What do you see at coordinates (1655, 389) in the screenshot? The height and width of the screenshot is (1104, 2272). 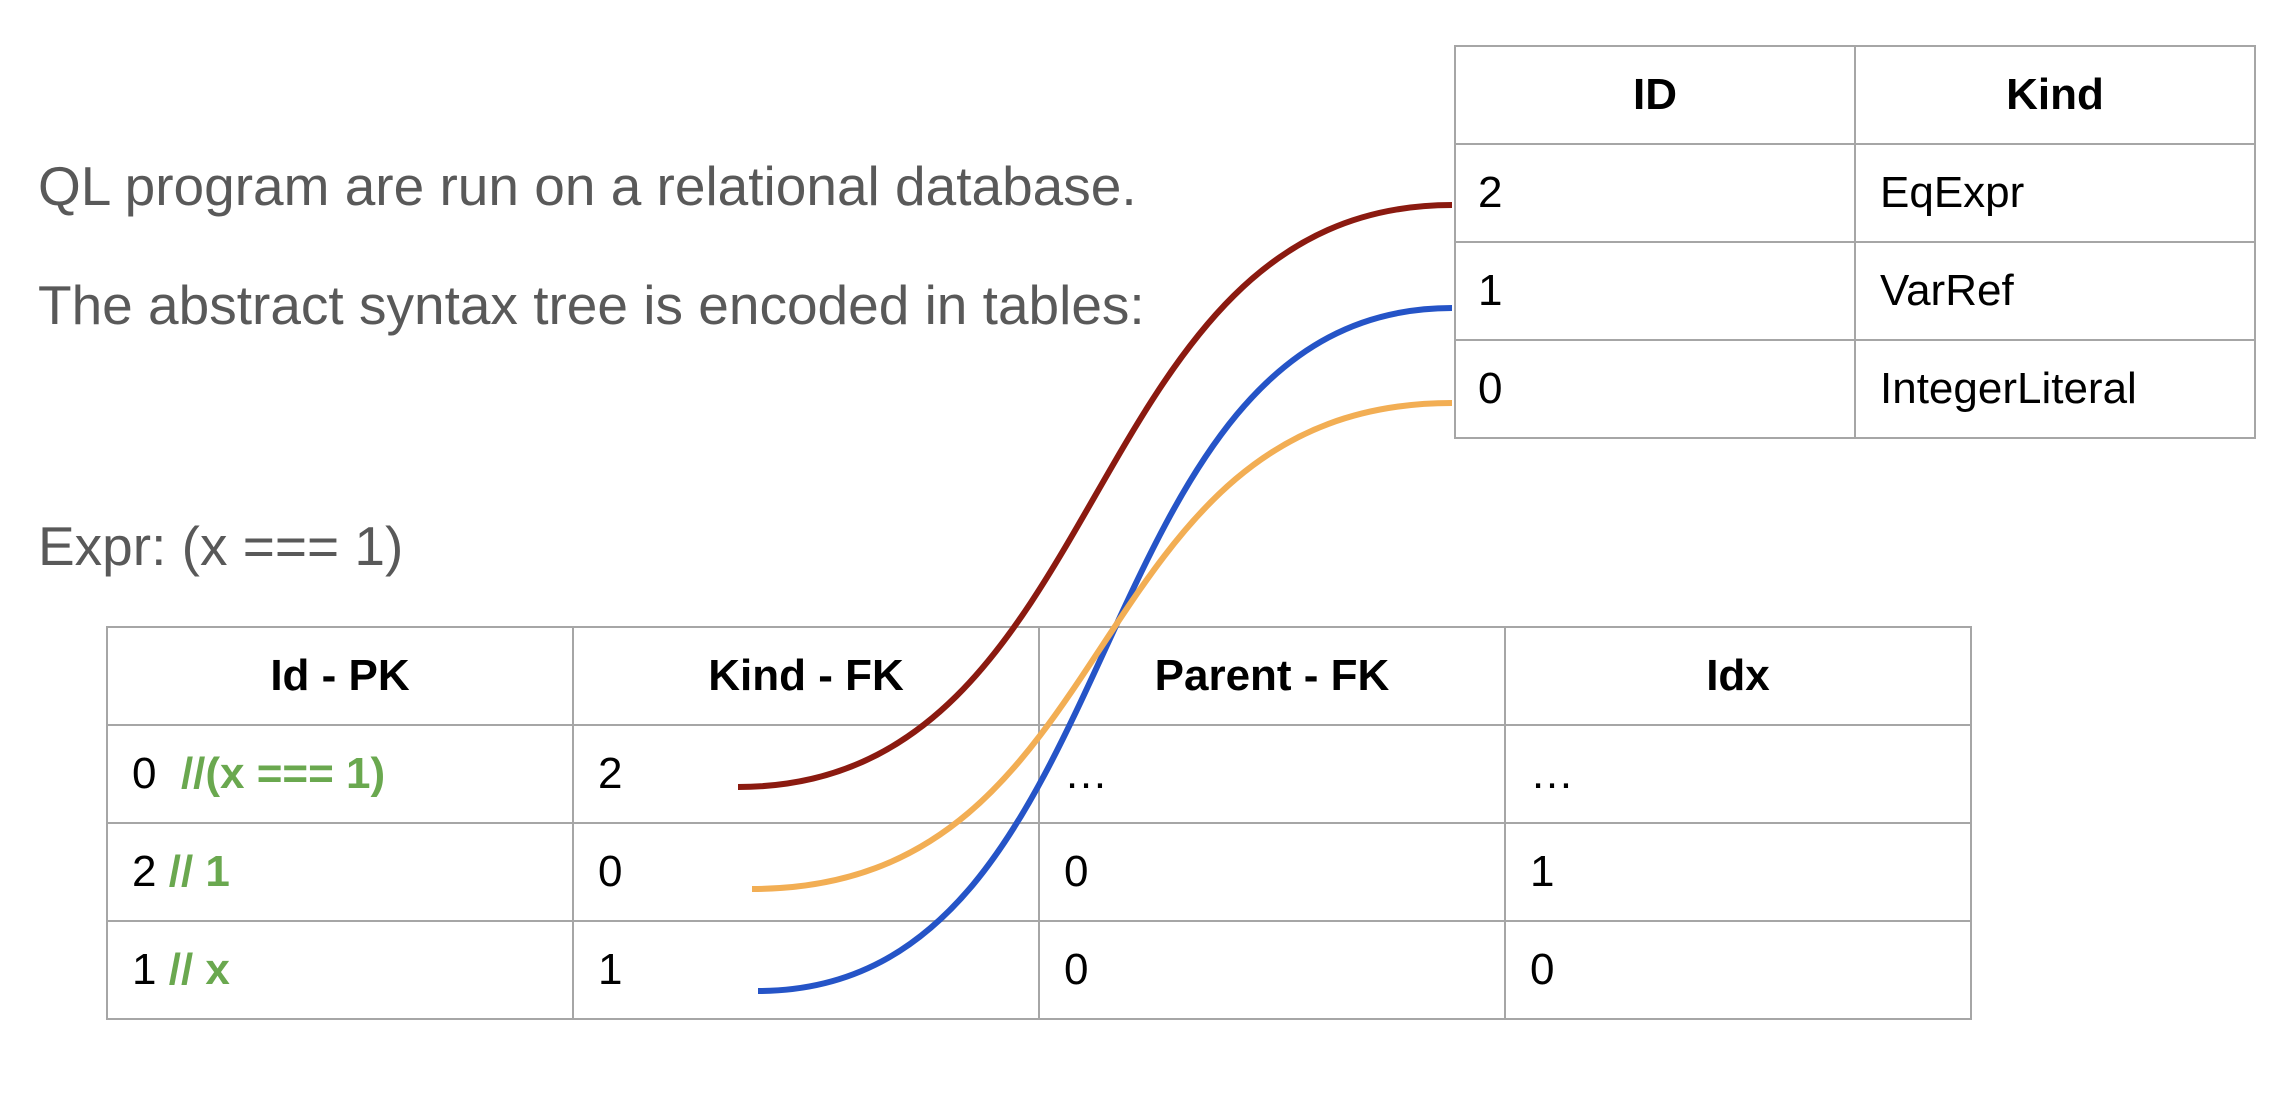 I see `kind-table-cell-id: 0` at bounding box center [1655, 389].